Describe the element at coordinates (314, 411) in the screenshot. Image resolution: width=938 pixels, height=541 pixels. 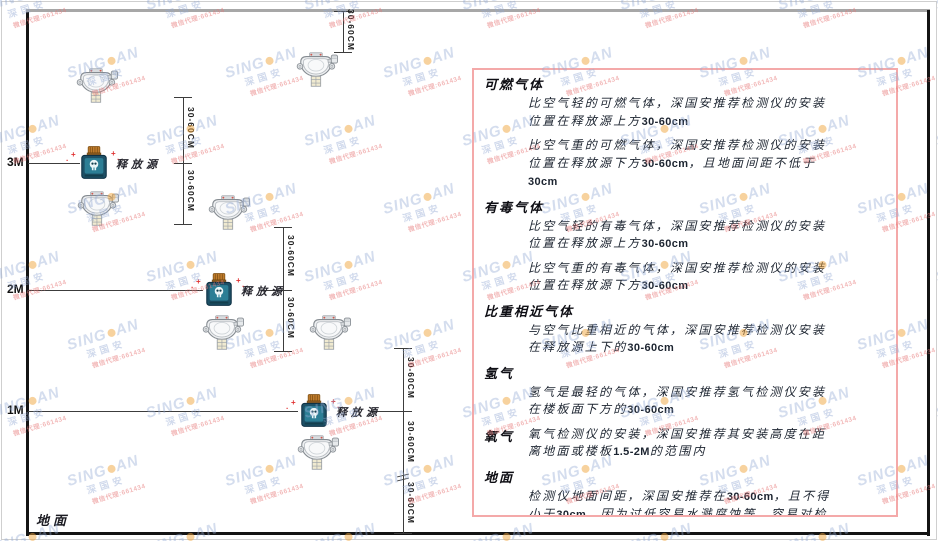
I see `release-source-icon` at that location.